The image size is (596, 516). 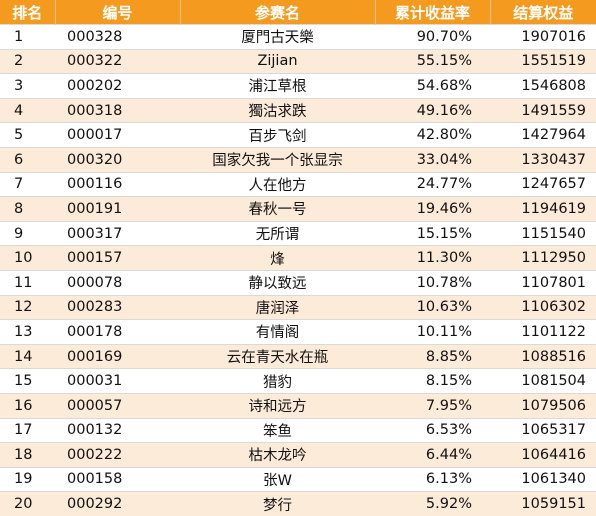 What do you see at coordinates (277, 282) in the screenshot?
I see `cell-name: 静以致远` at bounding box center [277, 282].